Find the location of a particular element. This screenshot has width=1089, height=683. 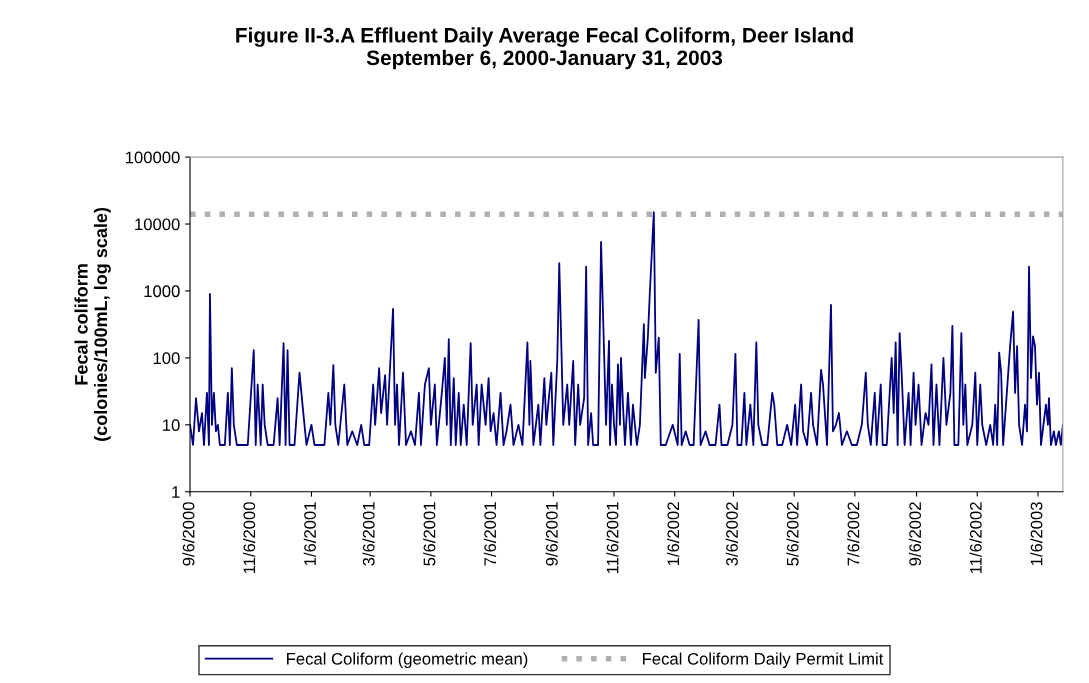

x-tick-label: 3/6/2002 is located at coordinates (731, 534).